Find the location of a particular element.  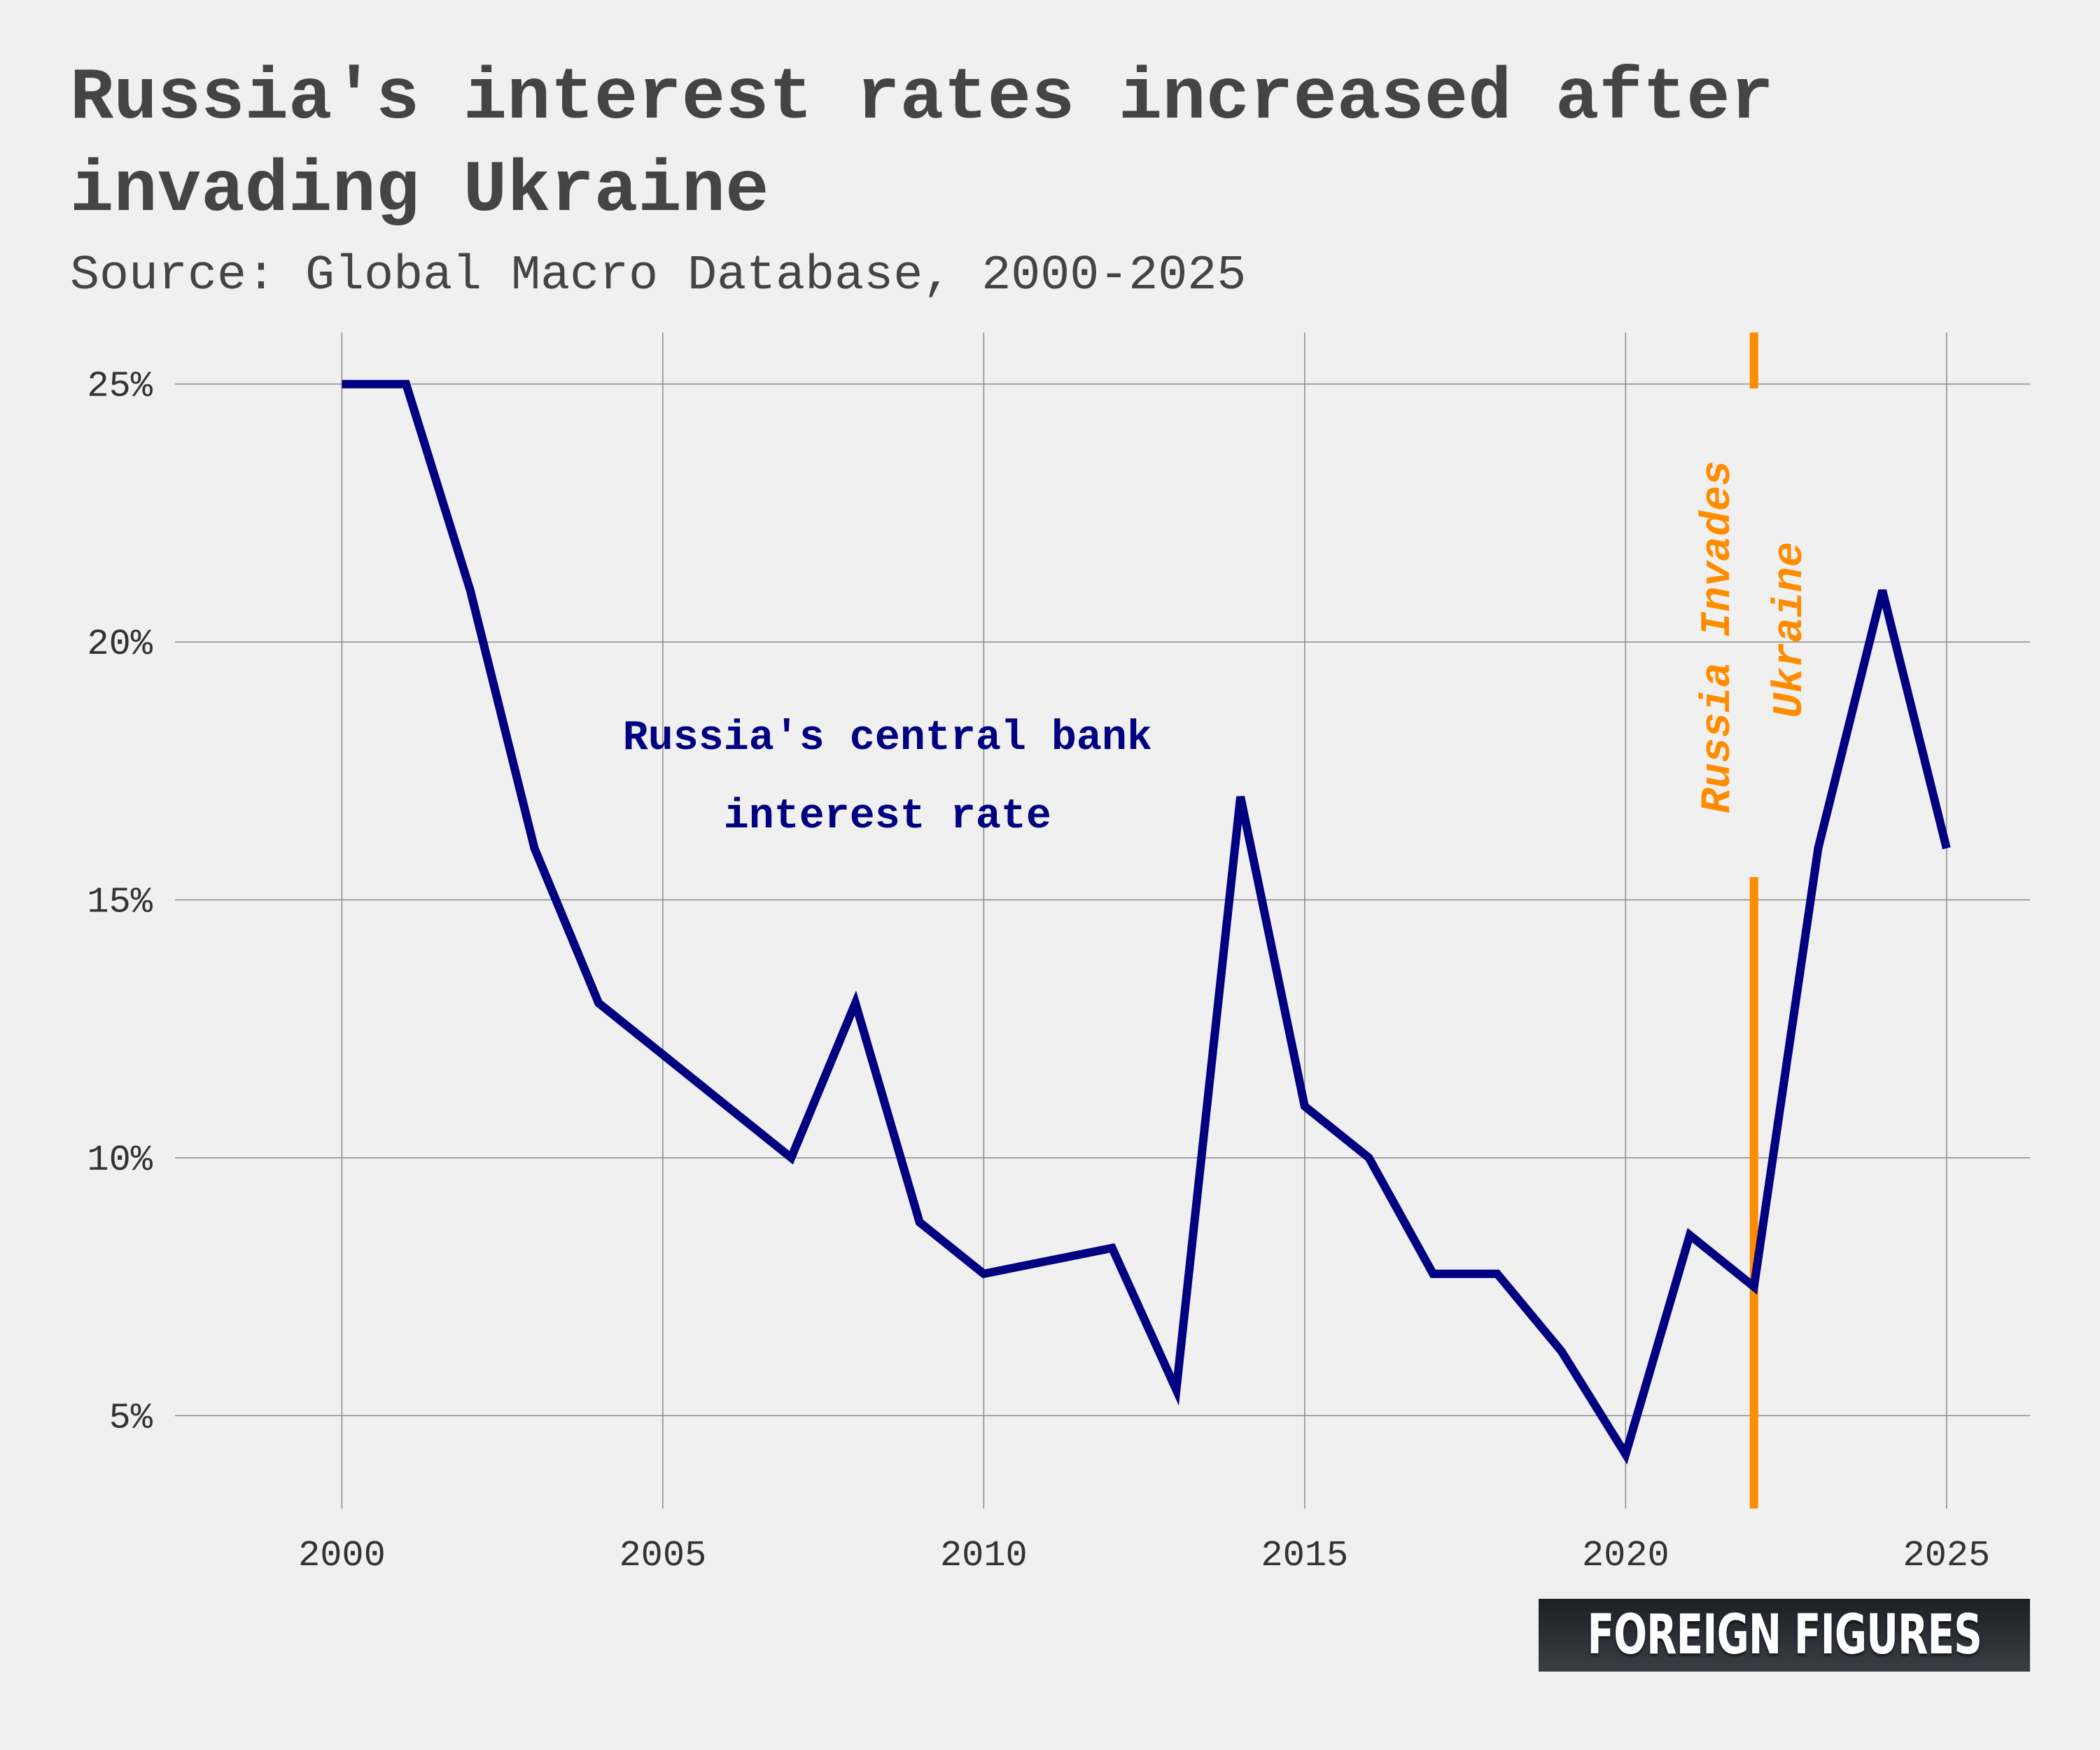

x-tick-label-2025: 2025 is located at coordinates (1946, 1555).